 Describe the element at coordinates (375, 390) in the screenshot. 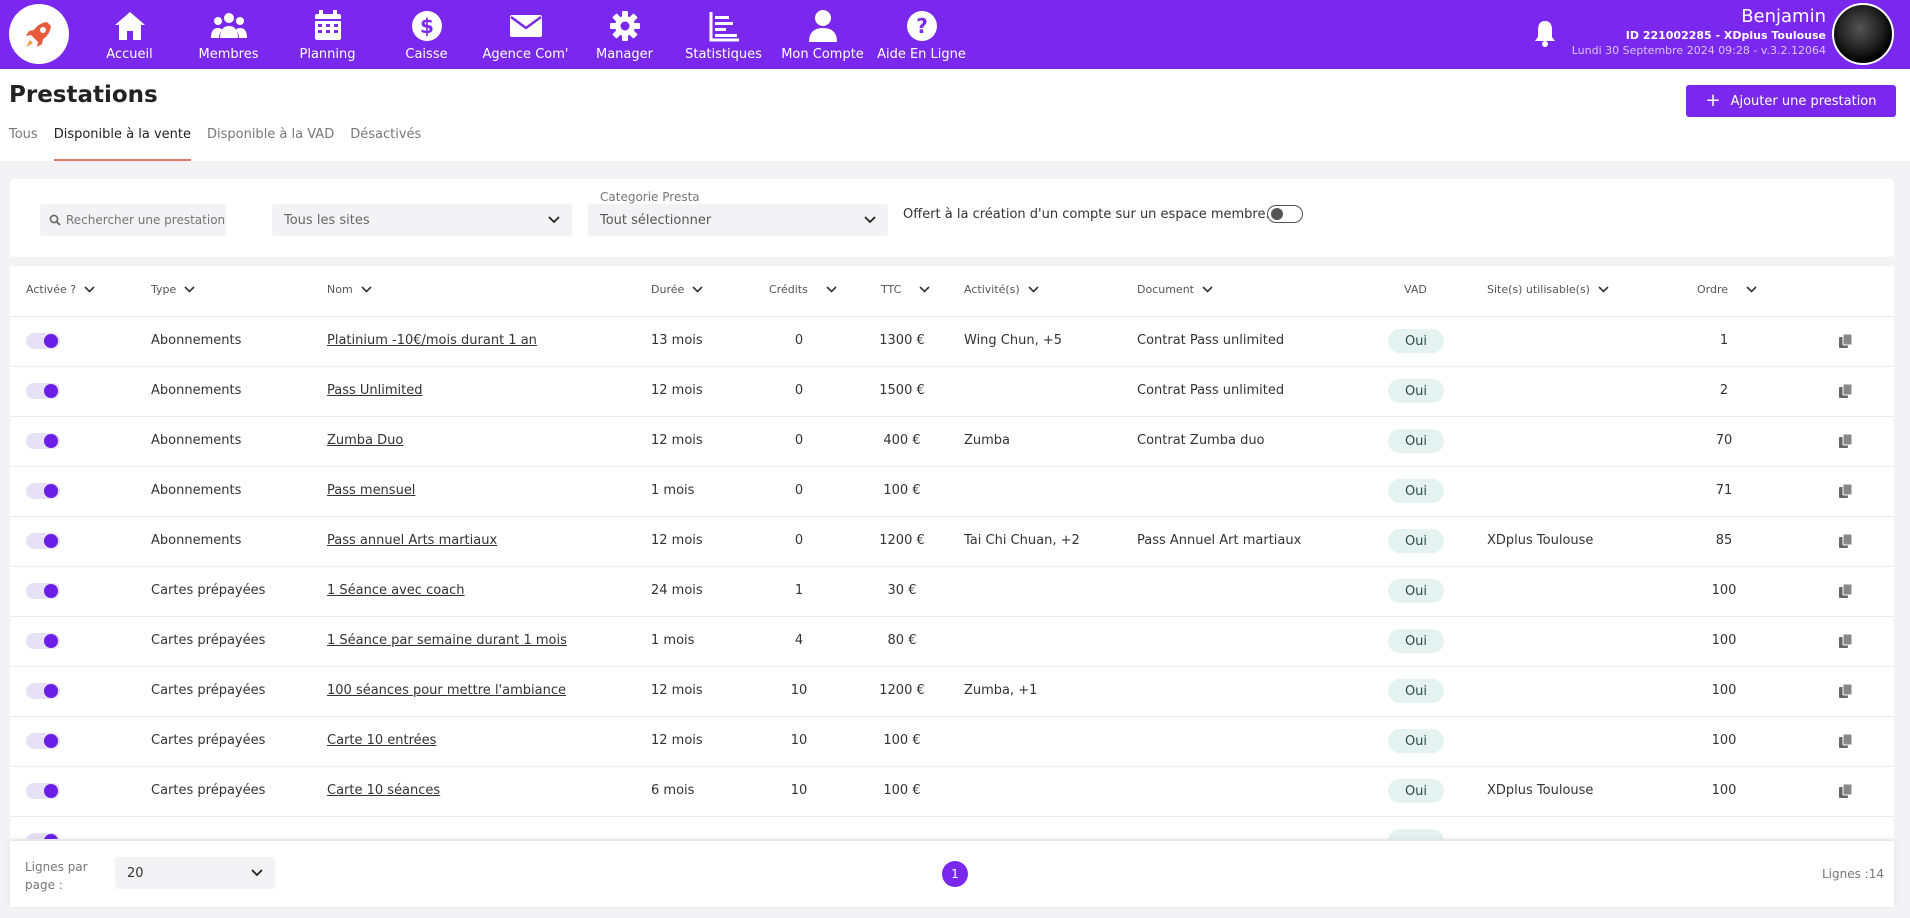

I see `cell-nom-link: Pass Unlimited` at that location.